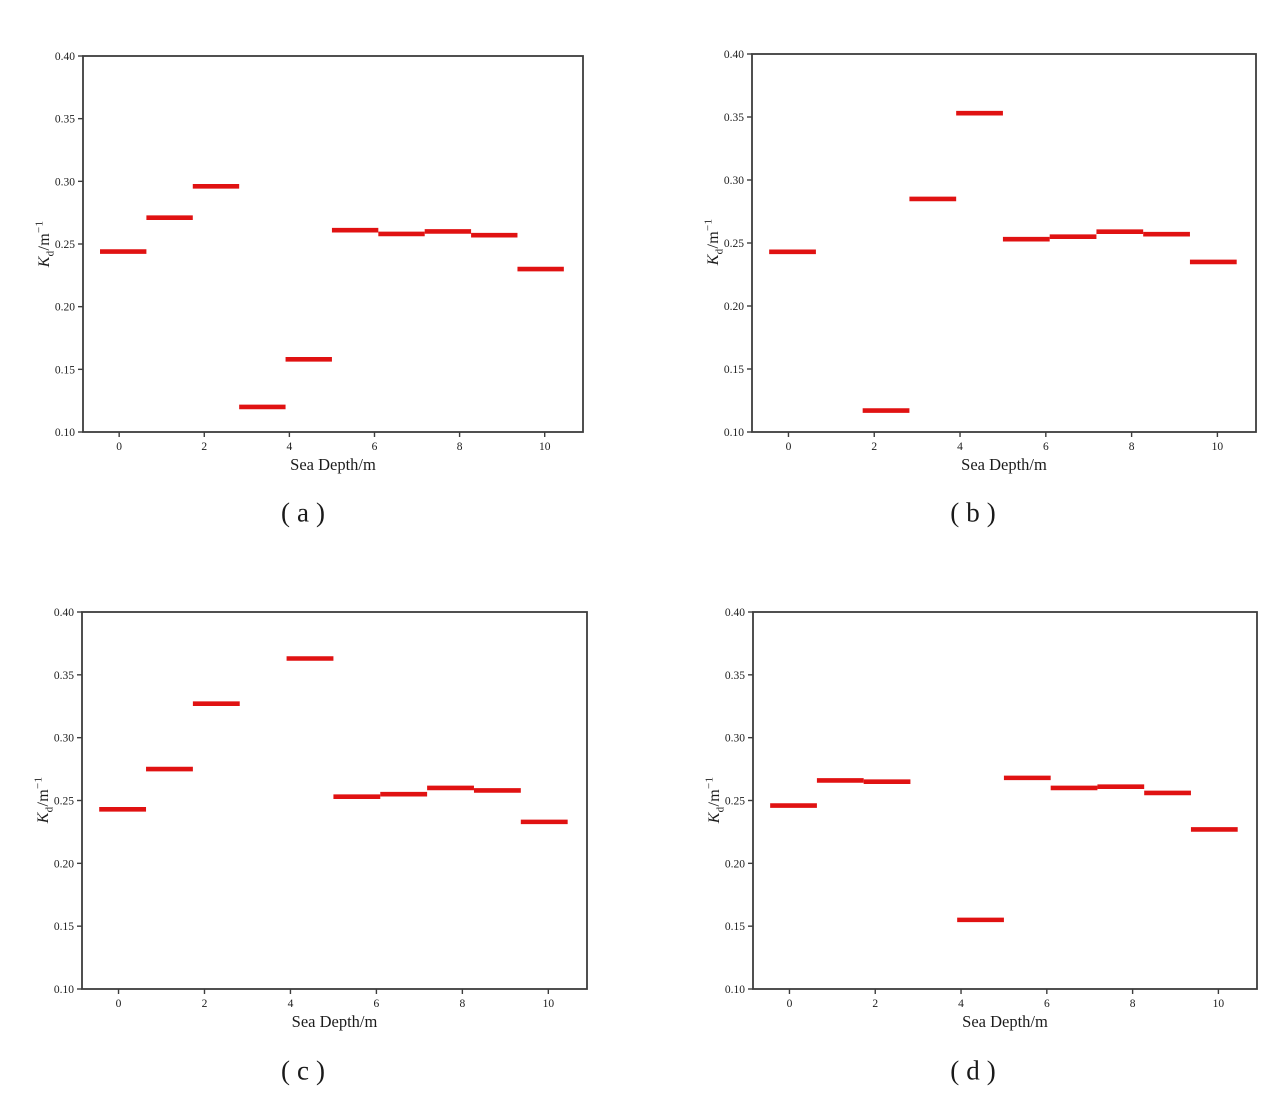 This screenshot has height=1118, width=1279. Describe the element at coordinates (976, 1070) in the screenshot. I see `subplot-caption-d: (d)` at that location.